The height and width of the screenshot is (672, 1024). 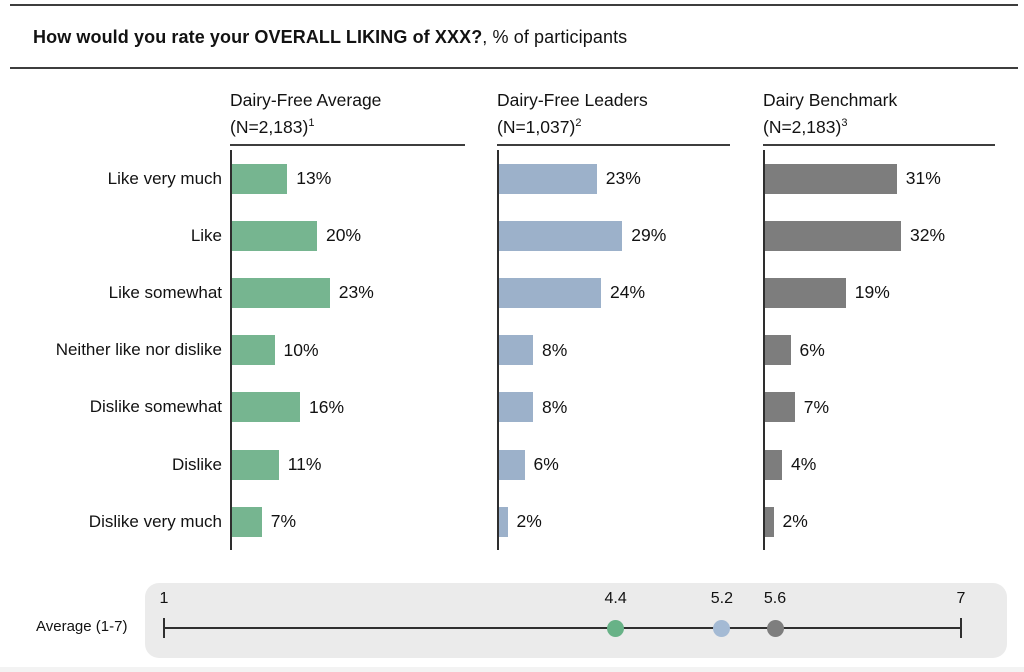 I want to click on bar-row: 20%, so click(x=303, y=235).